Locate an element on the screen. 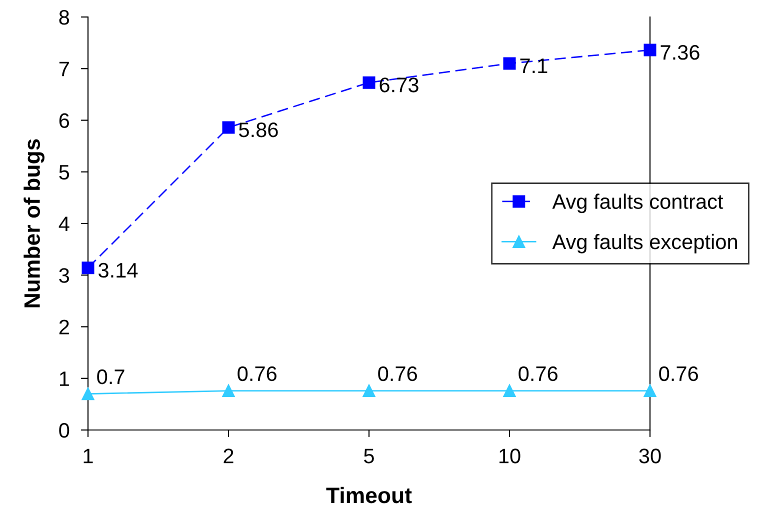  y-tick-label: 3 is located at coordinates (64, 275).